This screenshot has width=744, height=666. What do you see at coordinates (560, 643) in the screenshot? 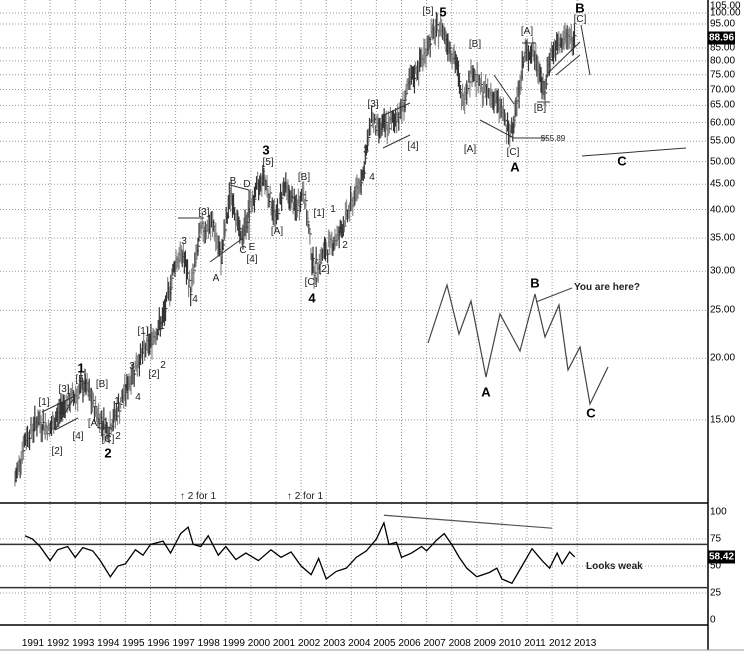
I see `year-tick-label: 2012` at bounding box center [560, 643].